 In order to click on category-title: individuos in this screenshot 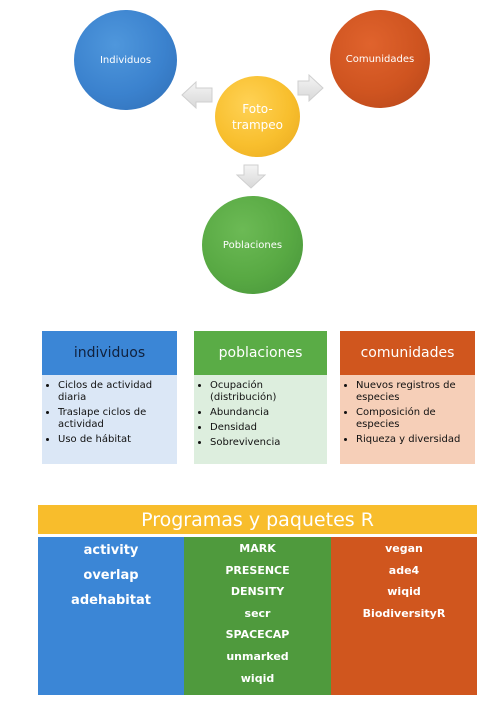, I will do `click(109, 353)`.